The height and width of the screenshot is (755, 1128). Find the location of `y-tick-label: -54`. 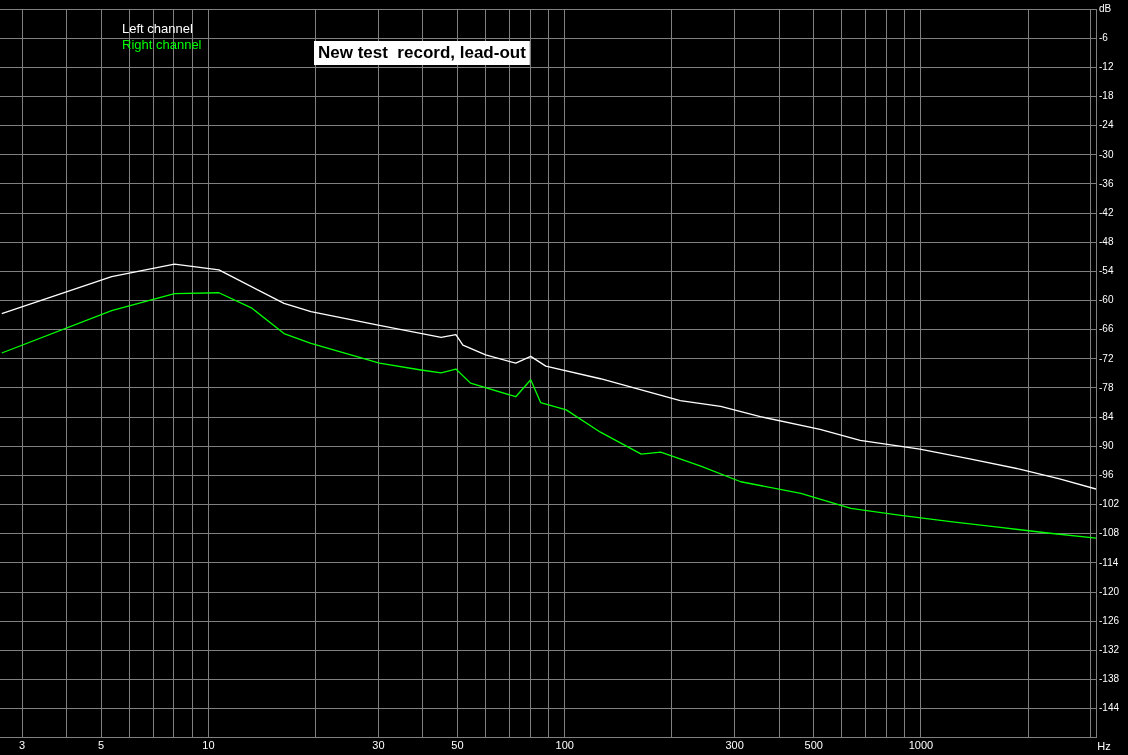

y-tick-label: -54 is located at coordinates (1106, 271).